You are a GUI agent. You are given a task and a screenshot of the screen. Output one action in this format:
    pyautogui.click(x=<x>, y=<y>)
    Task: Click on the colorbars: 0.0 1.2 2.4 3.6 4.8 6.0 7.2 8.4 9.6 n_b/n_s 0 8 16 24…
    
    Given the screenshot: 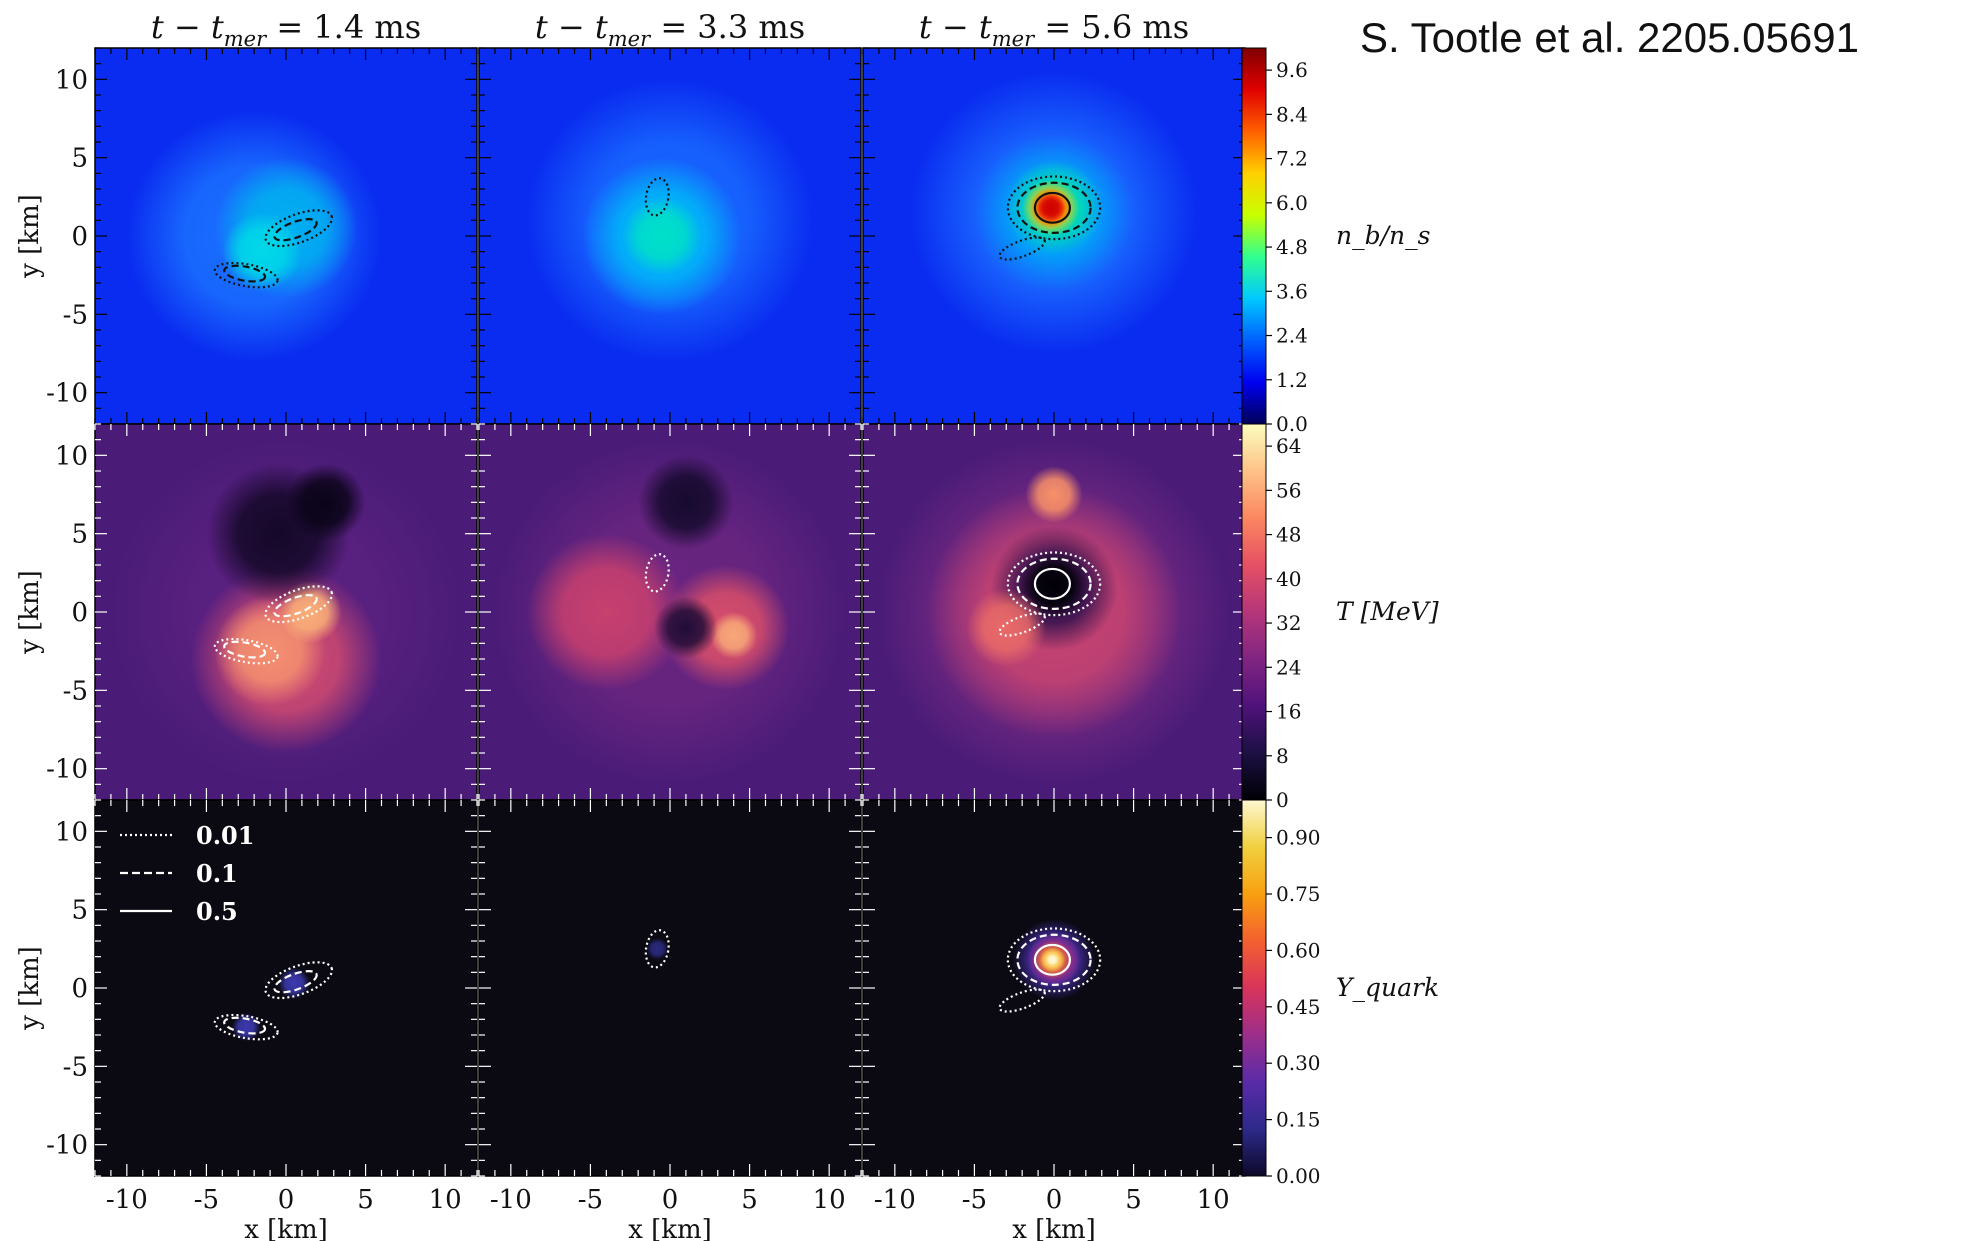 What is the action you would take?
    pyautogui.click(x=1340, y=617)
    